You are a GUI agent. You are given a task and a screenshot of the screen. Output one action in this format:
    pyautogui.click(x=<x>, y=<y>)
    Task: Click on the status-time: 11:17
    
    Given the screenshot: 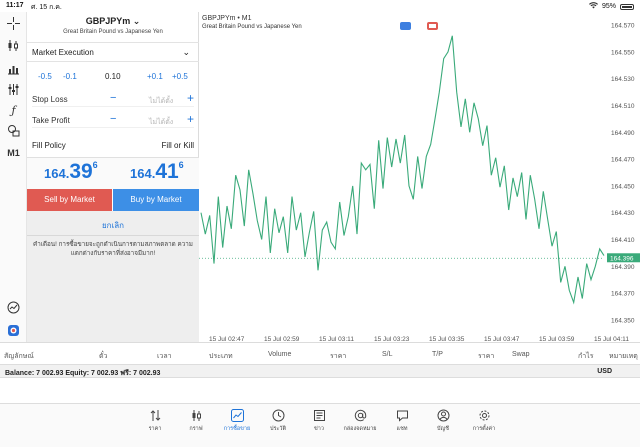 What is the action you would take?
    pyautogui.click(x=15, y=5)
    